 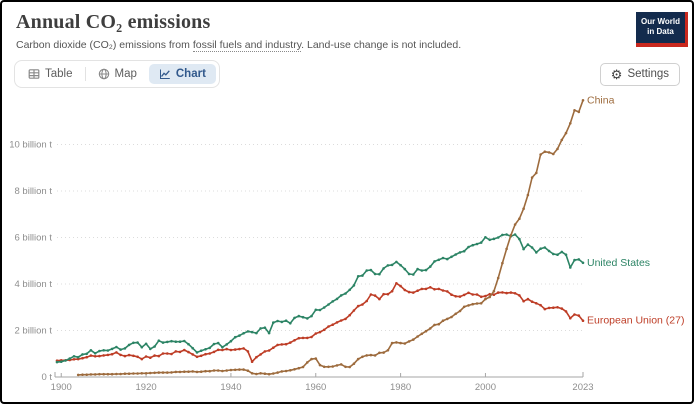 What do you see at coordinates (247, 45) in the screenshot?
I see `fossil-fuels-link: fossil fuels and industry` at bounding box center [247, 45].